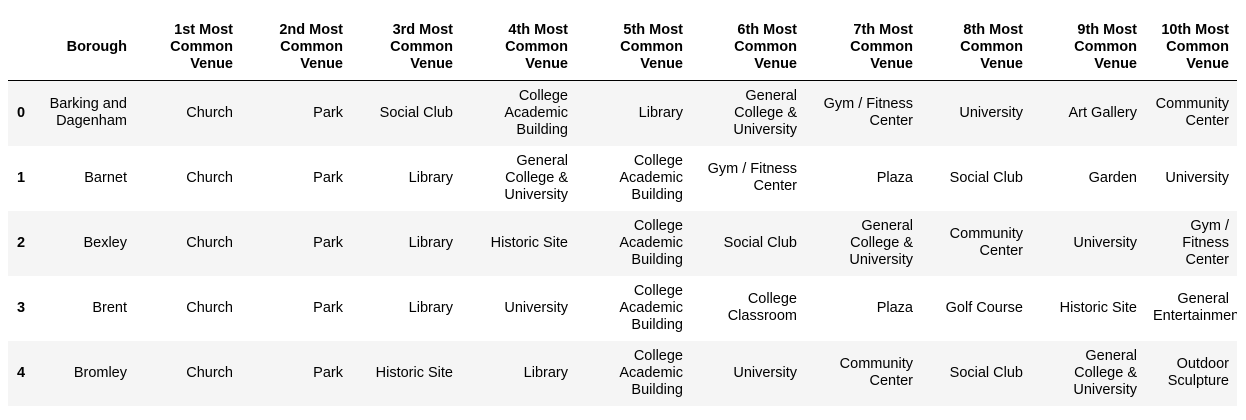  What do you see at coordinates (1088, 47) in the screenshot?
I see `column-header-venue-9: 9th Most Common Venue` at bounding box center [1088, 47].